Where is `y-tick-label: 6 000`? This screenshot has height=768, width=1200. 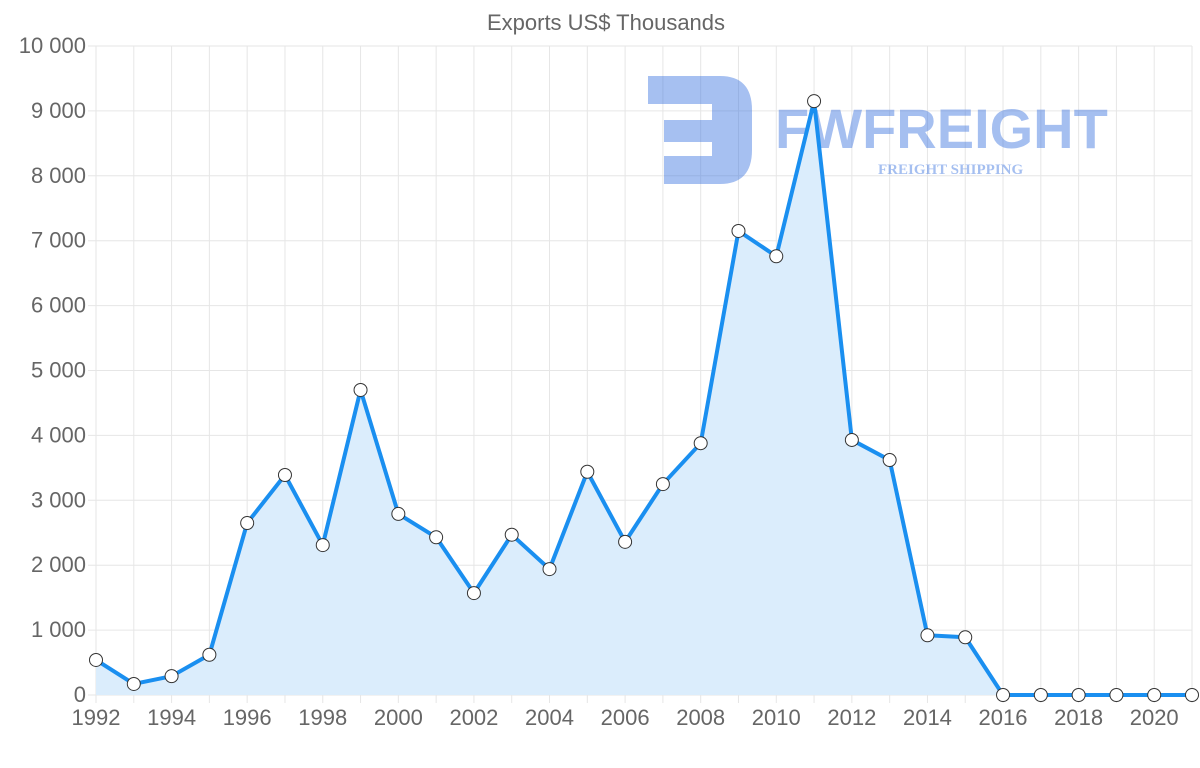 y-tick-label: 6 000 is located at coordinates (58, 305).